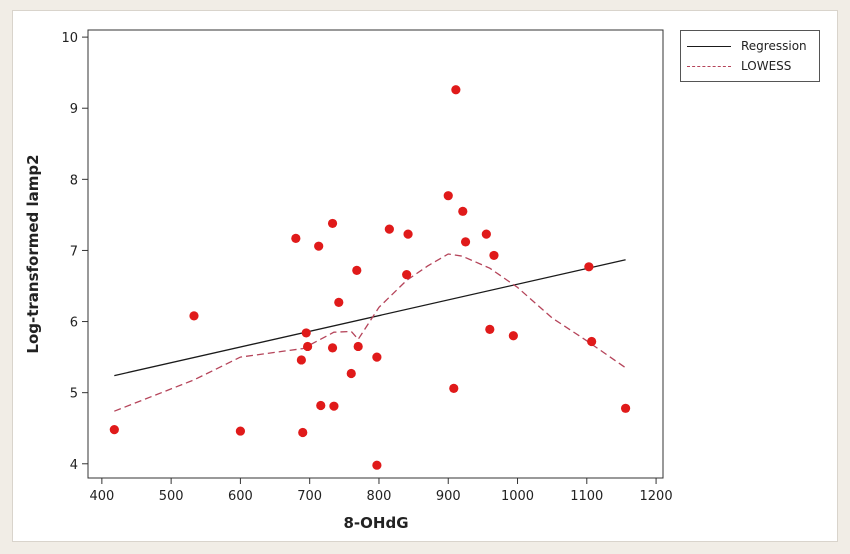 This screenshot has width=850, height=554. Describe the element at coordinates (774, 46) in the screenshot. I see `legend-label-regression: Regression` at that location.